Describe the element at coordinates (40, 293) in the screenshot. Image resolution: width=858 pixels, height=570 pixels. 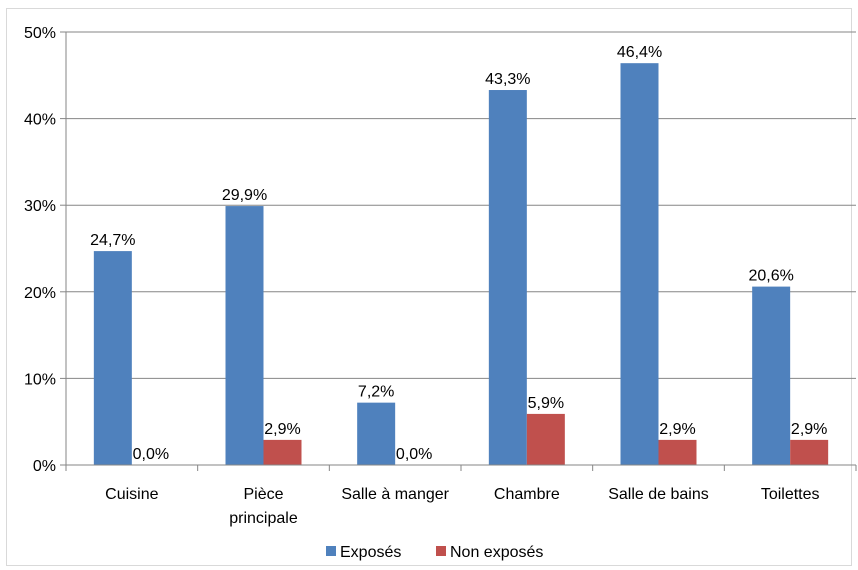
I see `y-tick-label: 20%` at that location.